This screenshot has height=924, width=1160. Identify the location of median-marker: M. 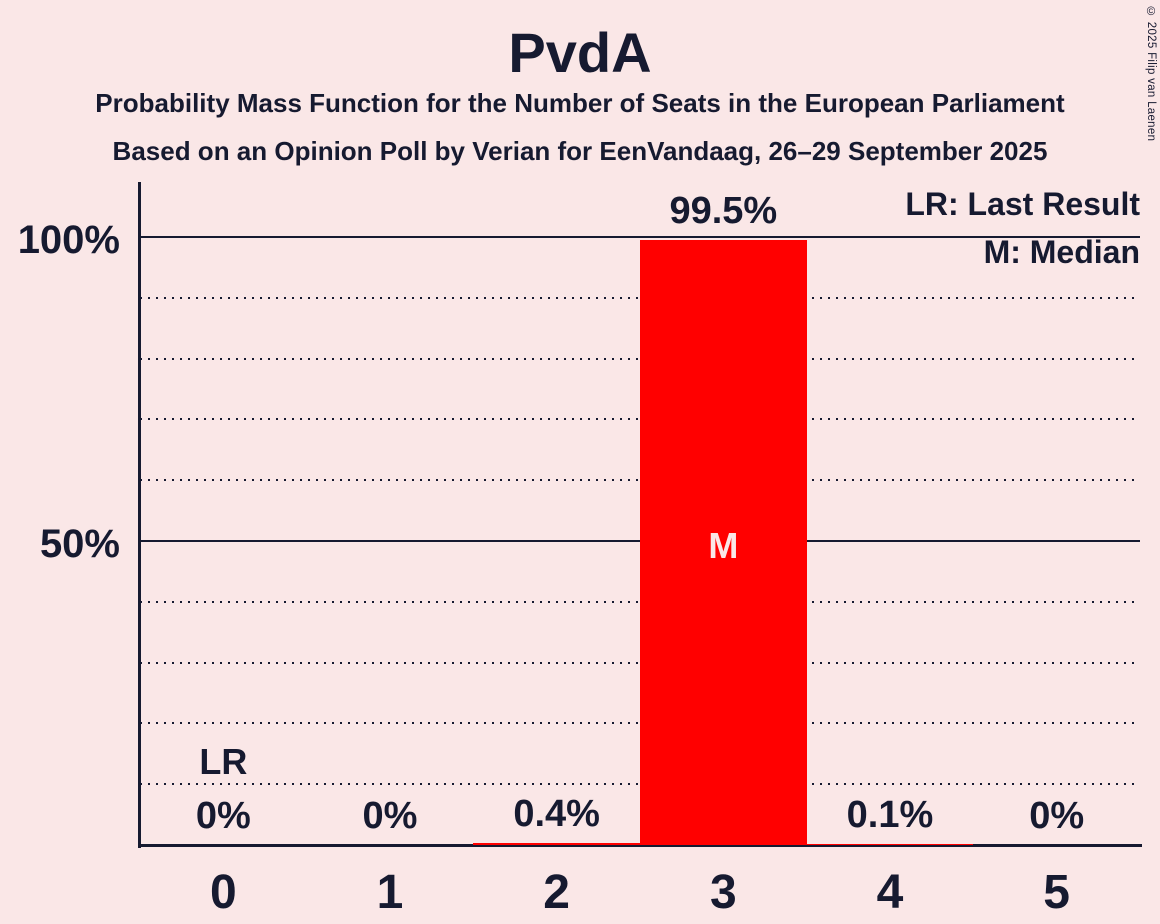
(723, 545).